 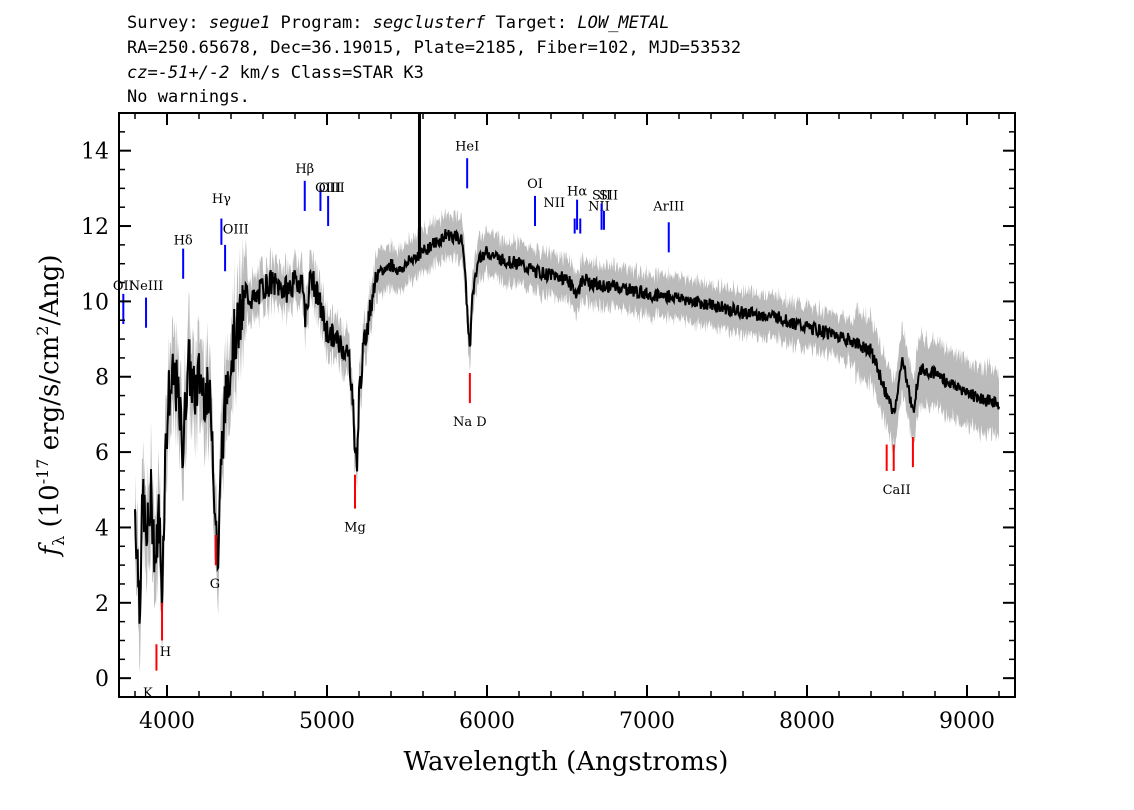 What do you see at coordinates (647, 721) in the screenshot?
I see `x-tick-label: 7000` at bounding box center [647, 721].